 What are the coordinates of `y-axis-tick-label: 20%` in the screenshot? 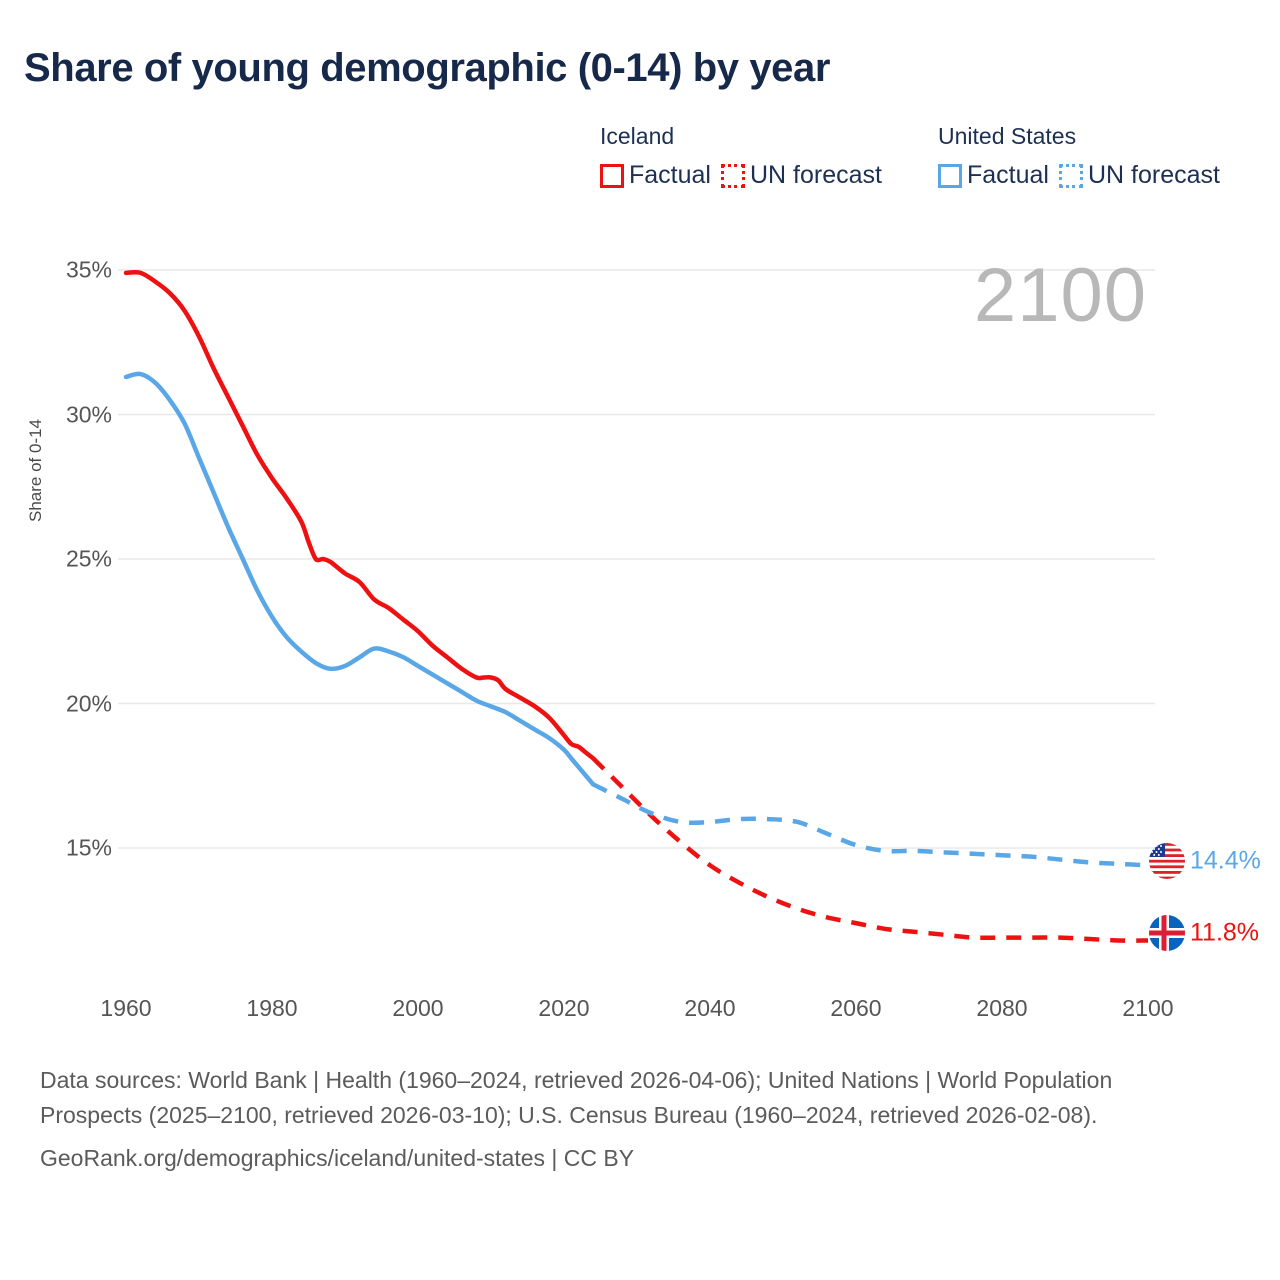 It's located at (88, 703).